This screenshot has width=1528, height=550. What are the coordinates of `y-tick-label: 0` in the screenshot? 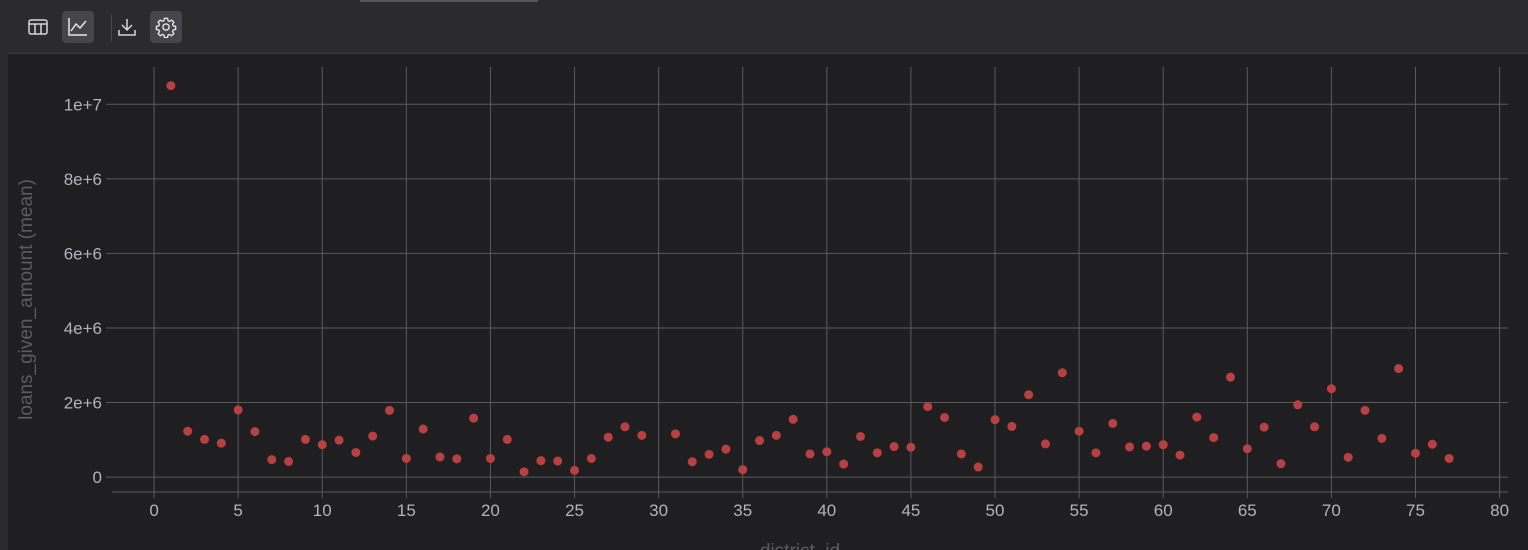 It's located at (97, 477).